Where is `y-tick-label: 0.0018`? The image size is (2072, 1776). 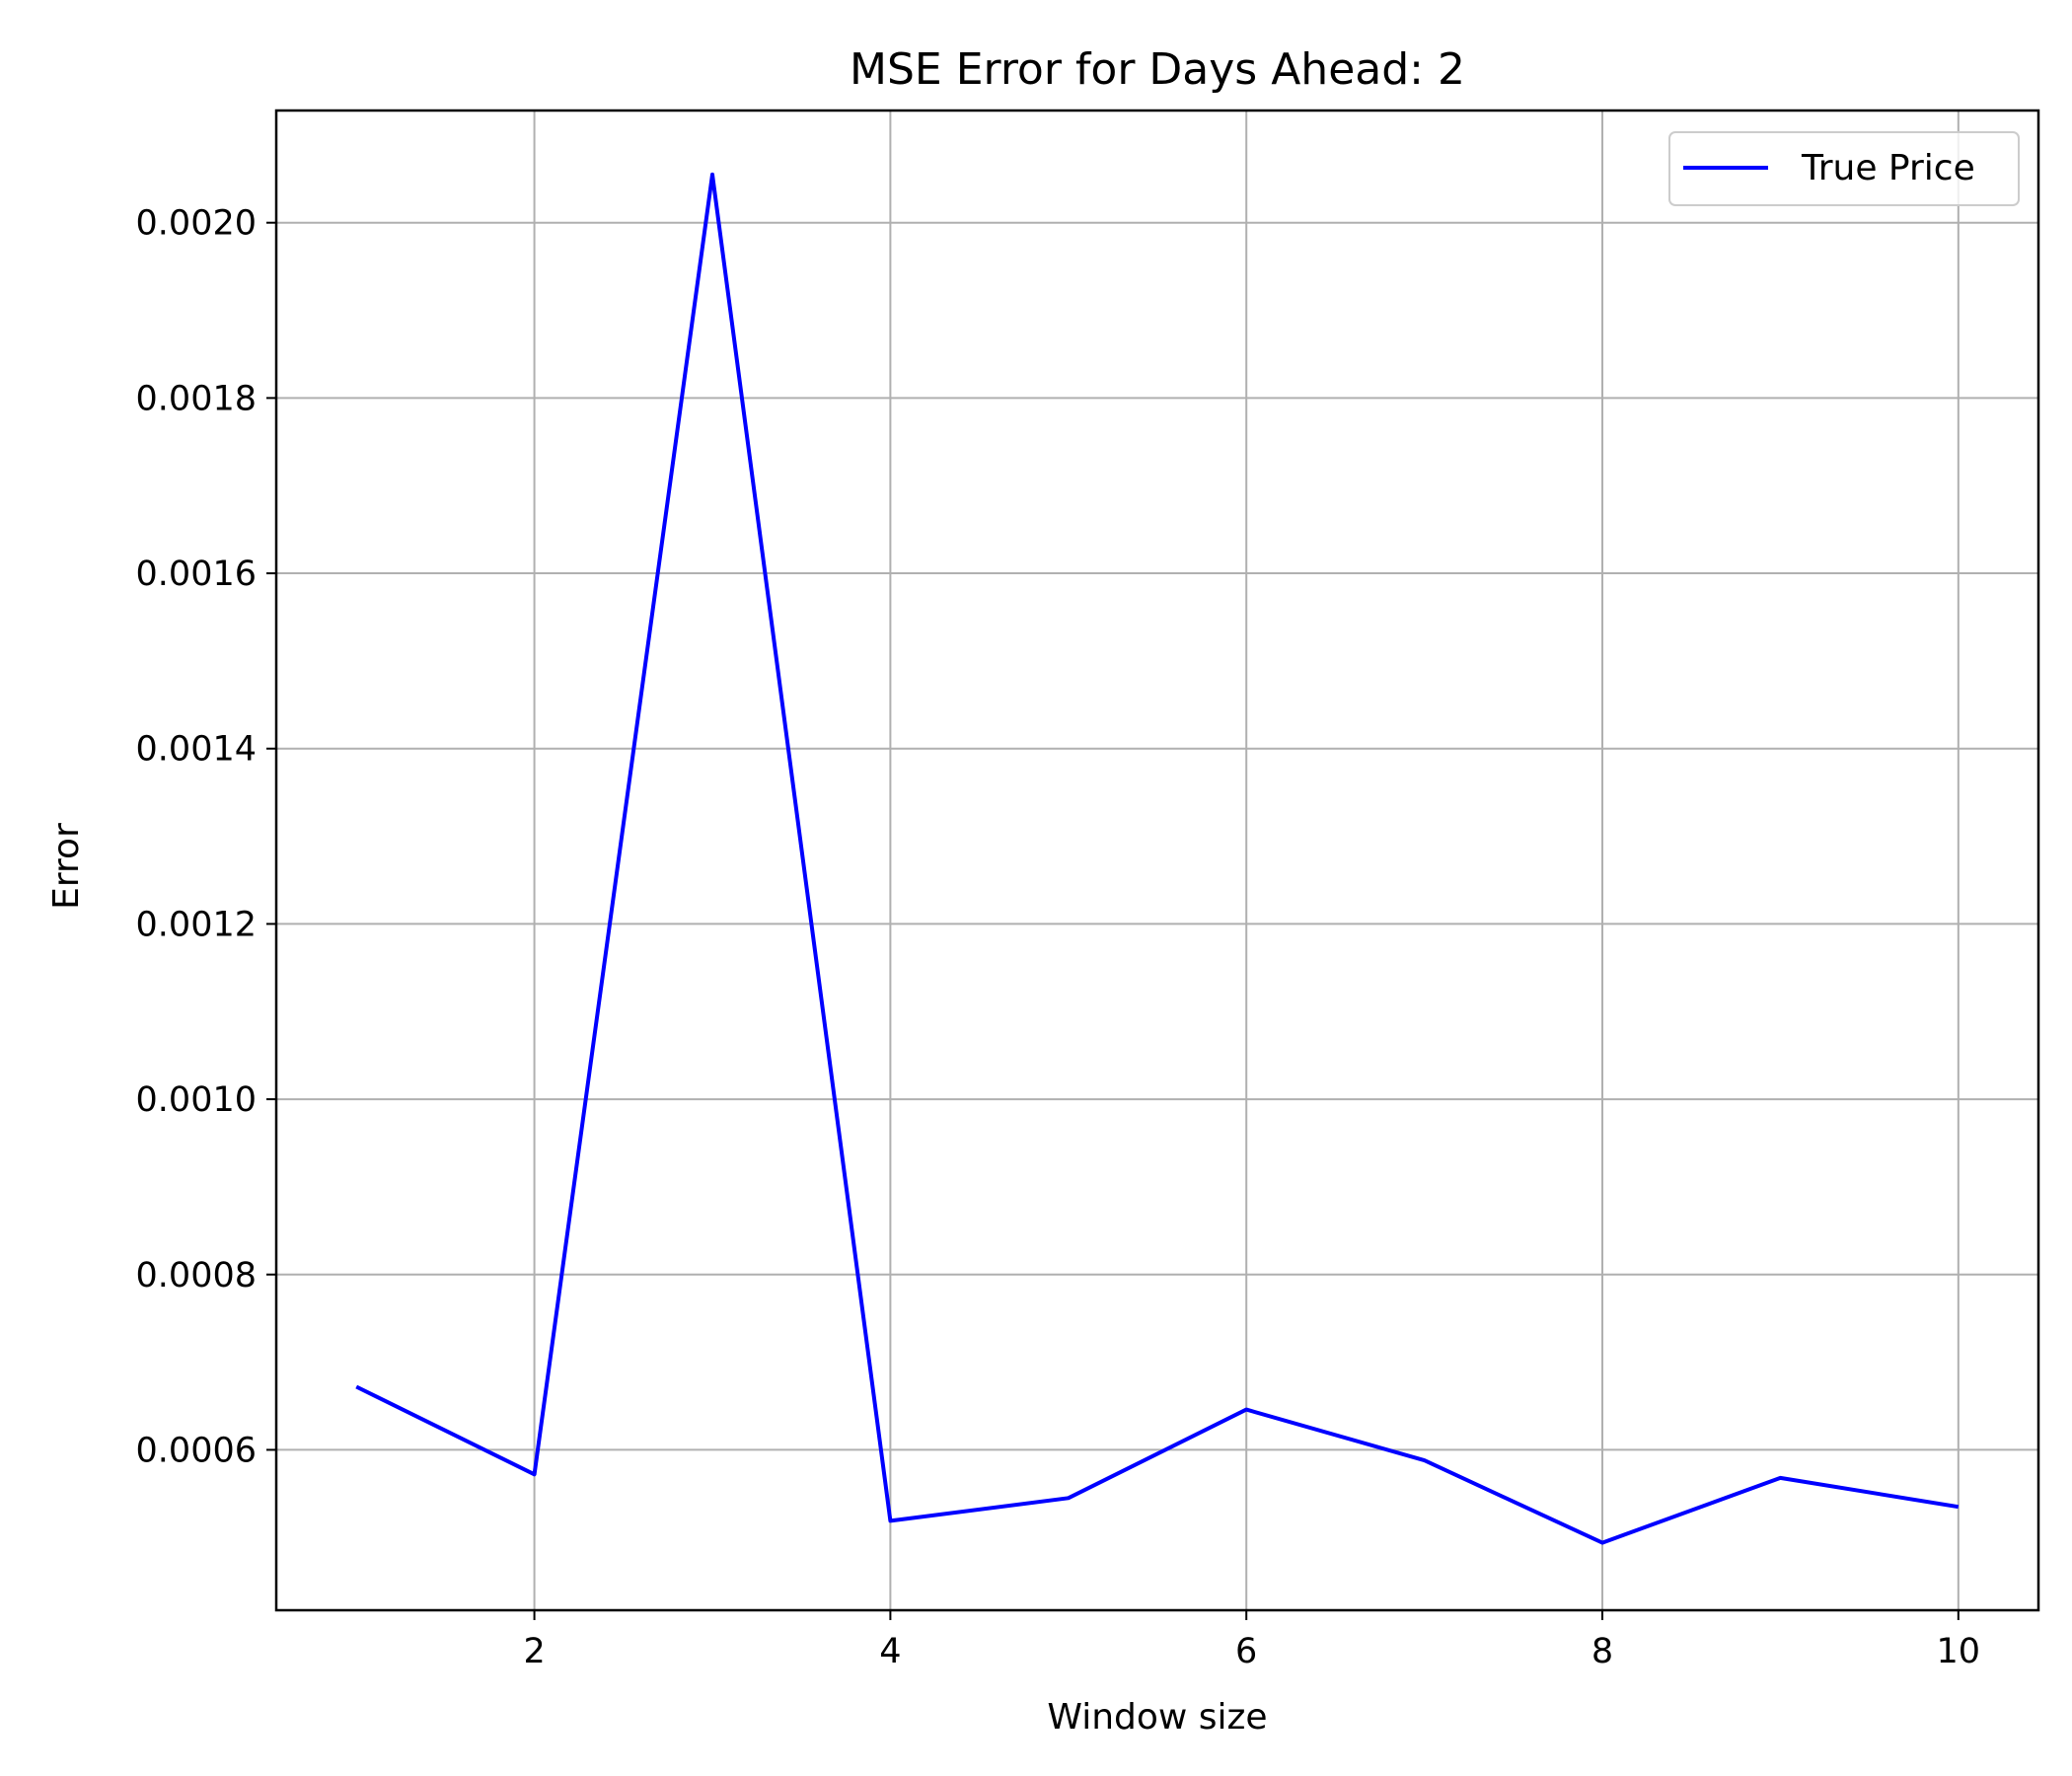 y-tick-label: 0.0018 is located at coordinates (197, 399).